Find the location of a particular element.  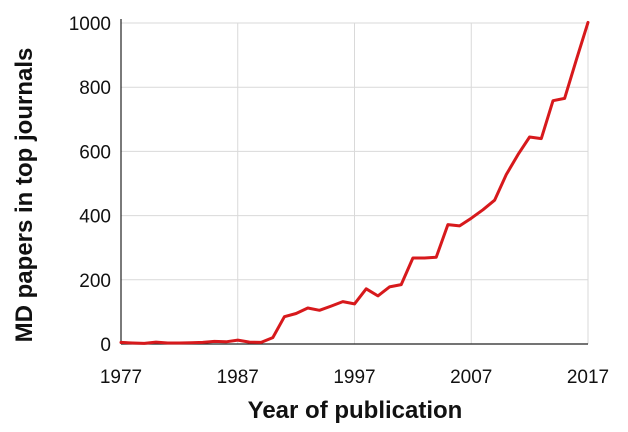

x-tick-label: 2017 is located at coordinates (588, 377).